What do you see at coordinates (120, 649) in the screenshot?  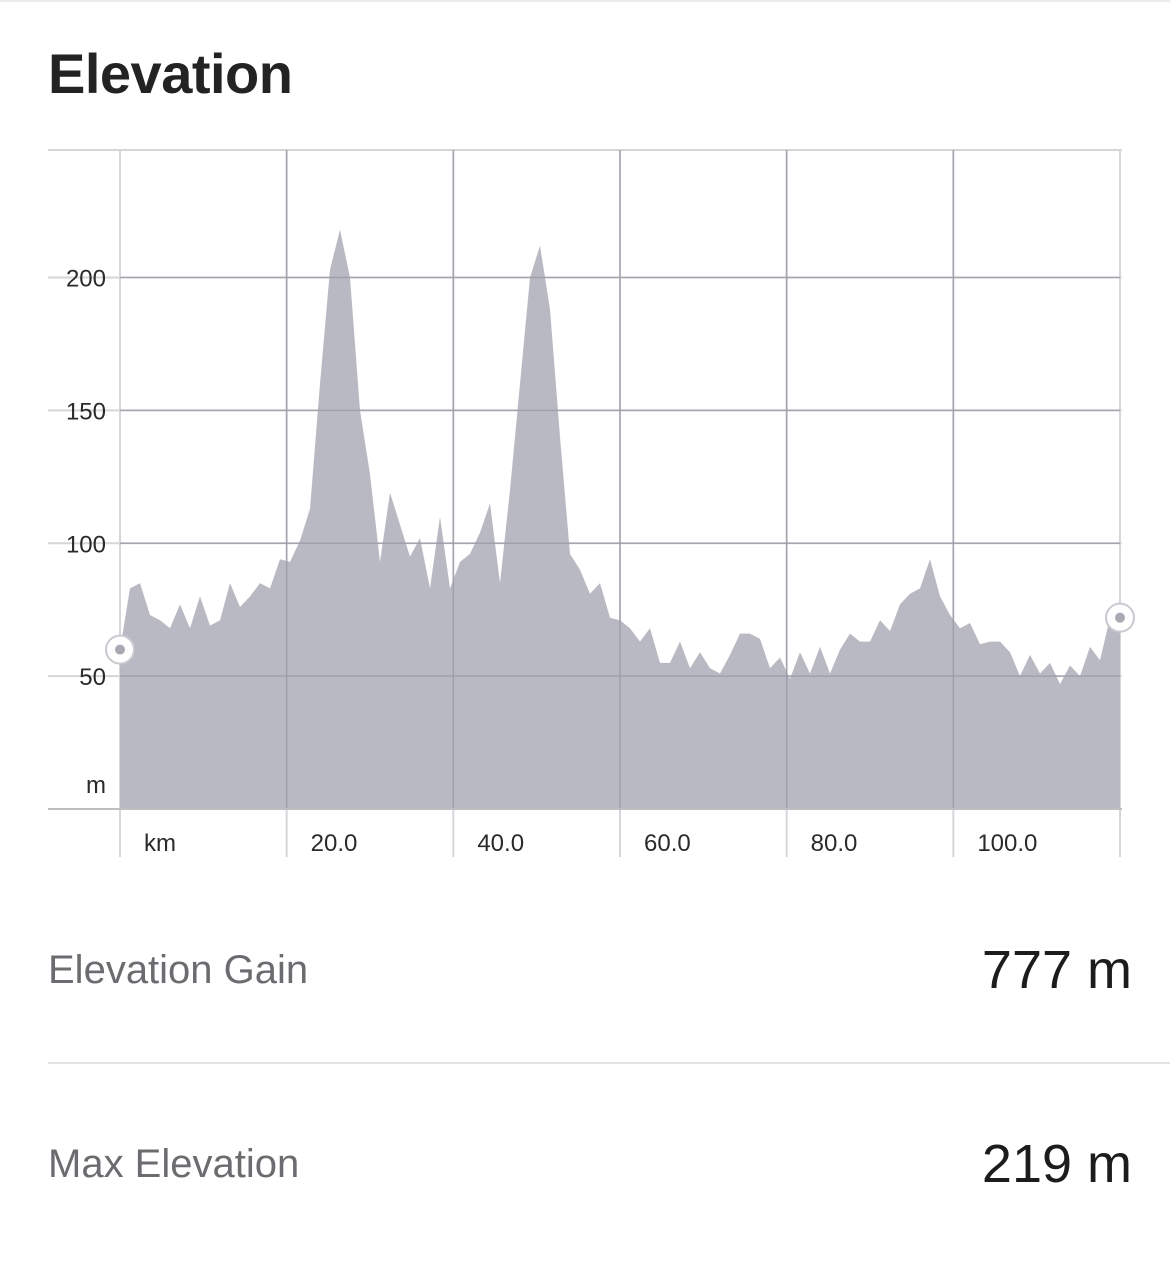 I see `start-marker-dot` at bounding box center [120, 649].